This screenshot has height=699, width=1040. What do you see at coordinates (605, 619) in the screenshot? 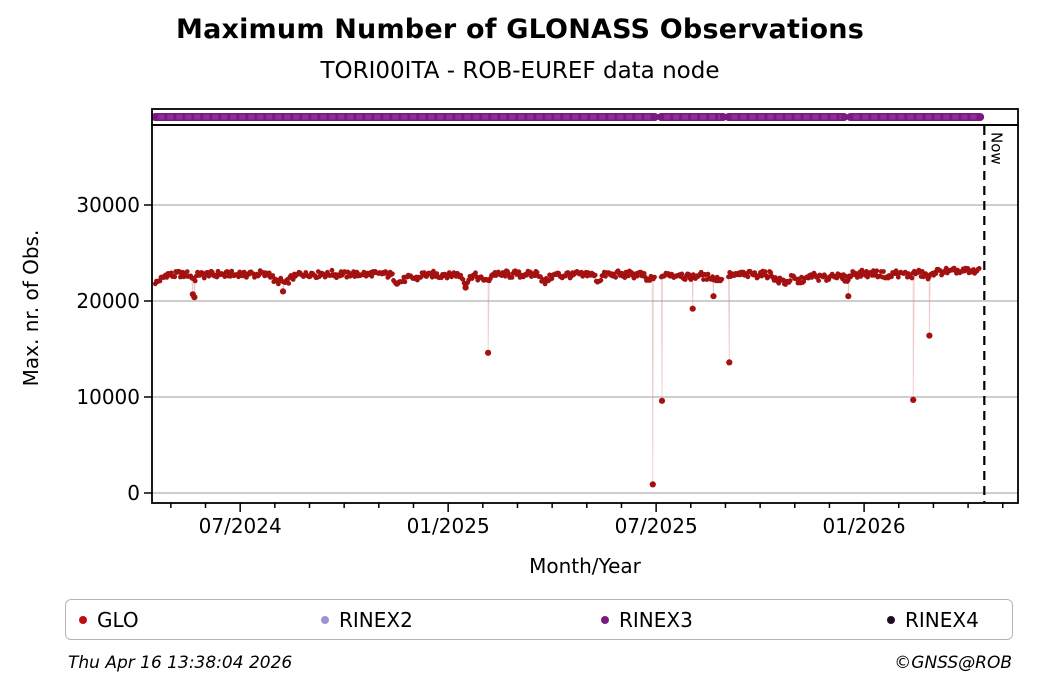
I see `legend-marker-rinex3` at bounding box center [605, 619].